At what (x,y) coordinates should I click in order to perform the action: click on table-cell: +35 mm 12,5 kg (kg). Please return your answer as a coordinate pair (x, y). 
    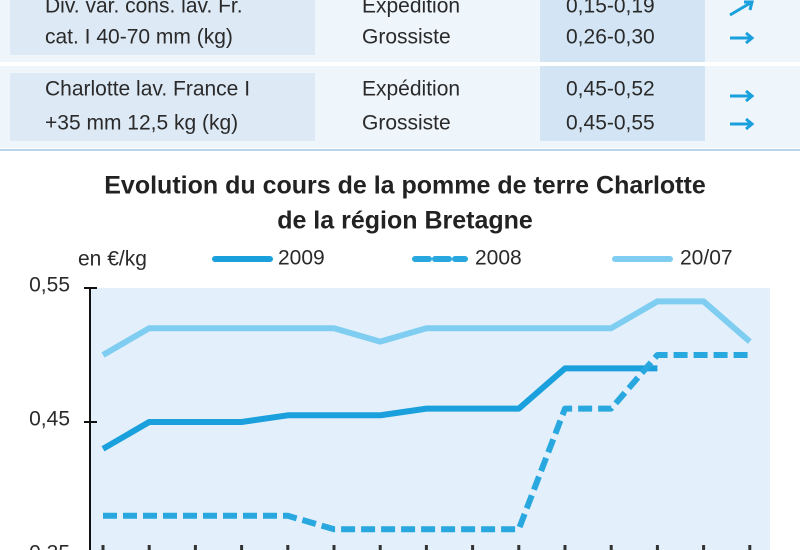
    Looking at the image, I should click on (141, 123).